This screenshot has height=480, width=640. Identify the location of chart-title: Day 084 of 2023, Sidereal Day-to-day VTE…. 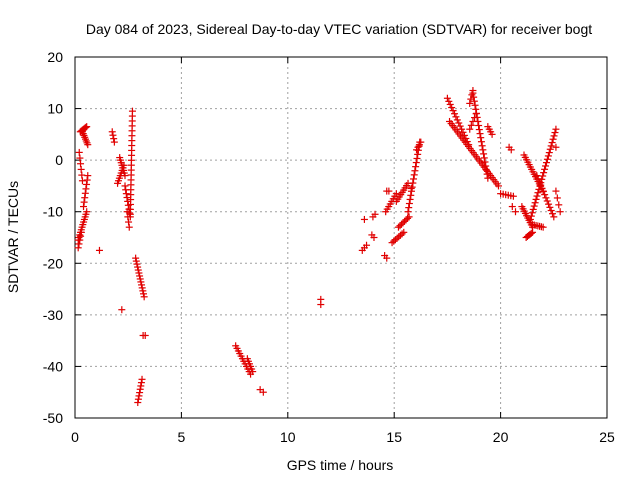
(339, 29).